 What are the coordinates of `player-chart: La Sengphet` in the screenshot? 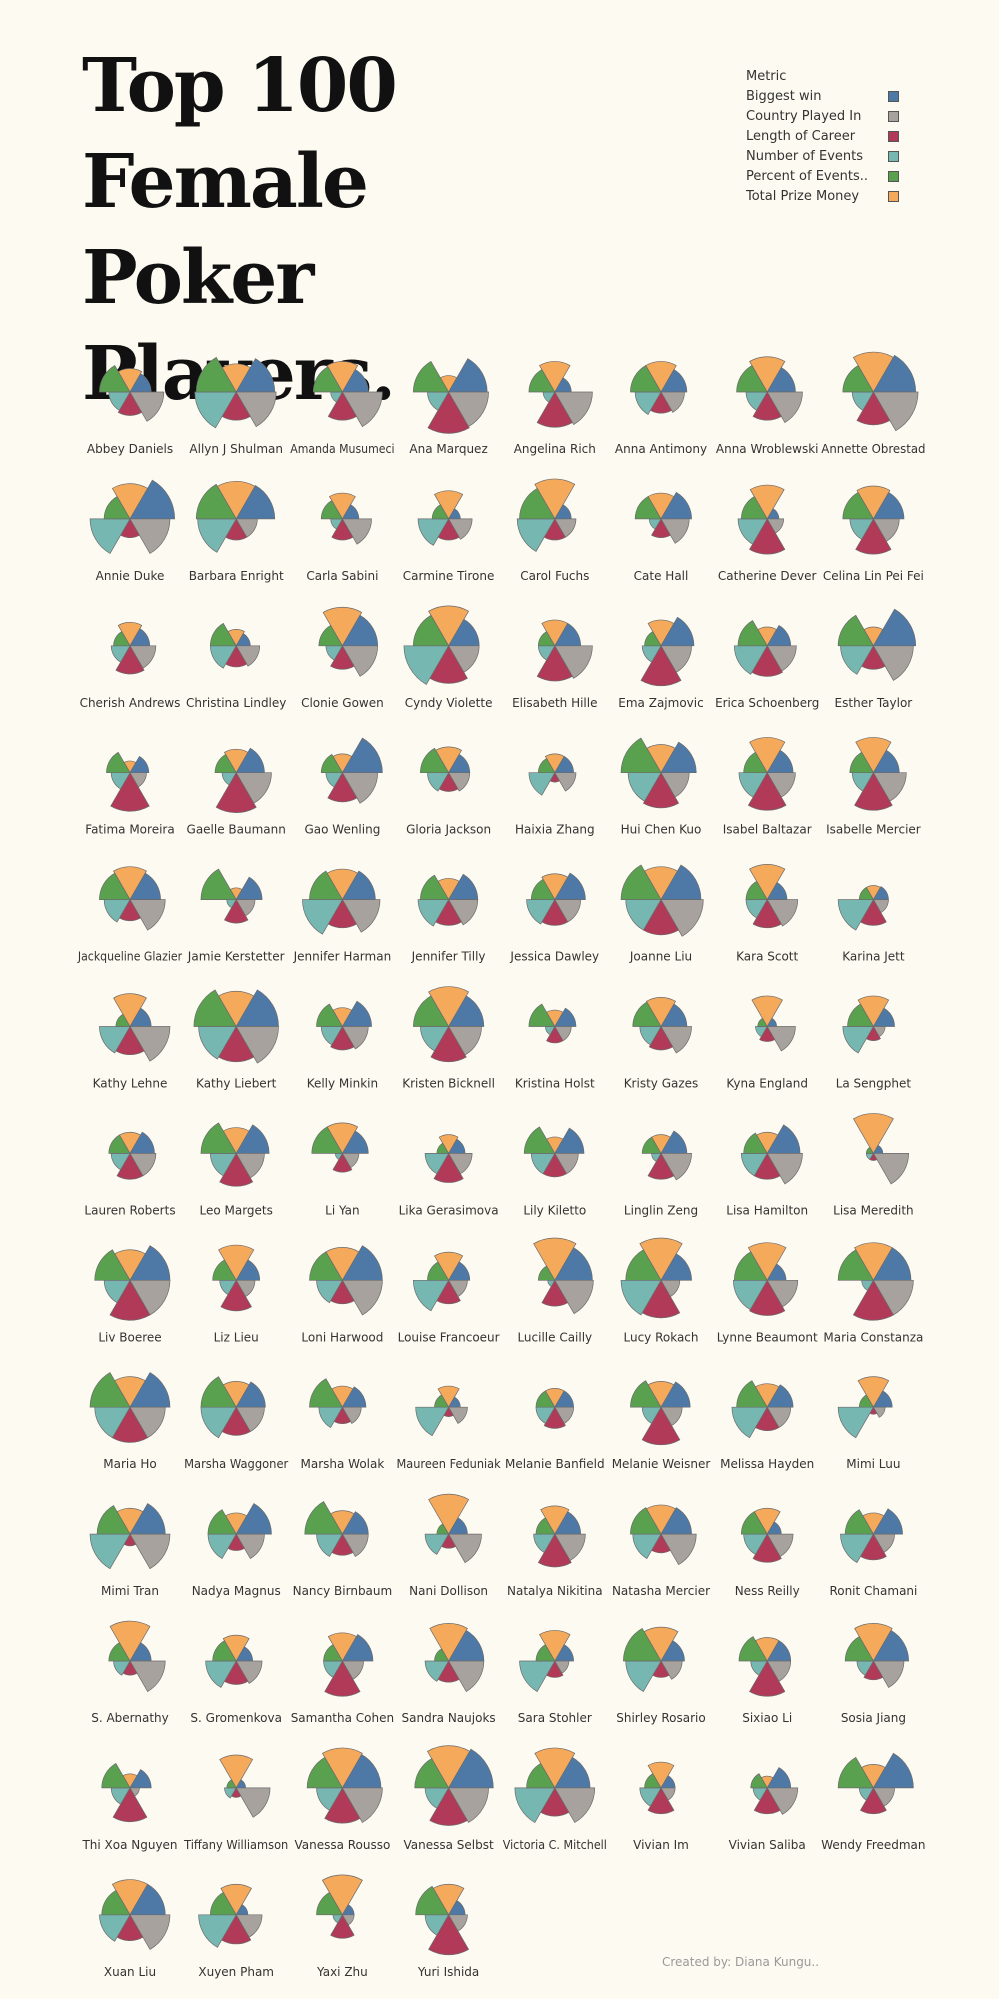 It's located at (874, 1043).